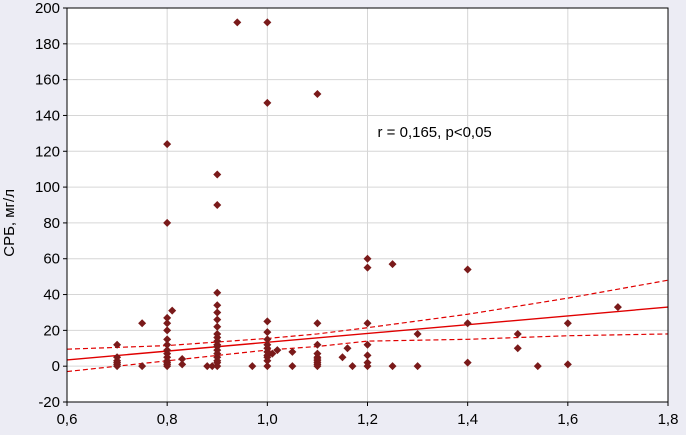 The image size is (686, 435). Describe the element at coordinates (47, 44) in the screenshot. I see `y-tick-label: 180` at that location.